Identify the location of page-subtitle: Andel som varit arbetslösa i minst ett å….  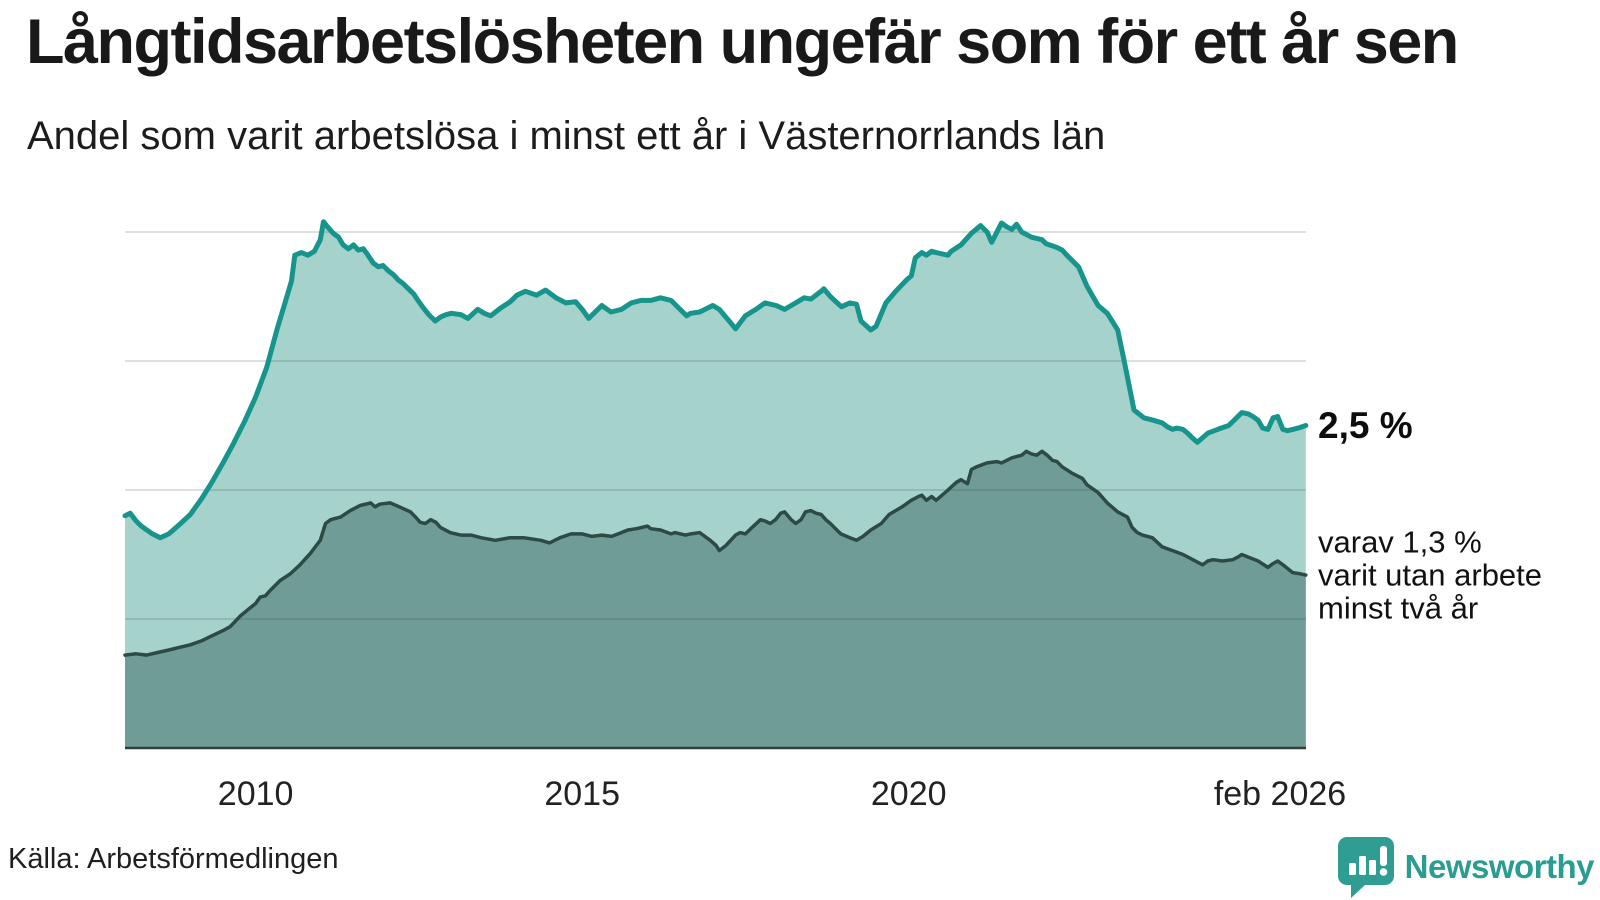
(566, 136).